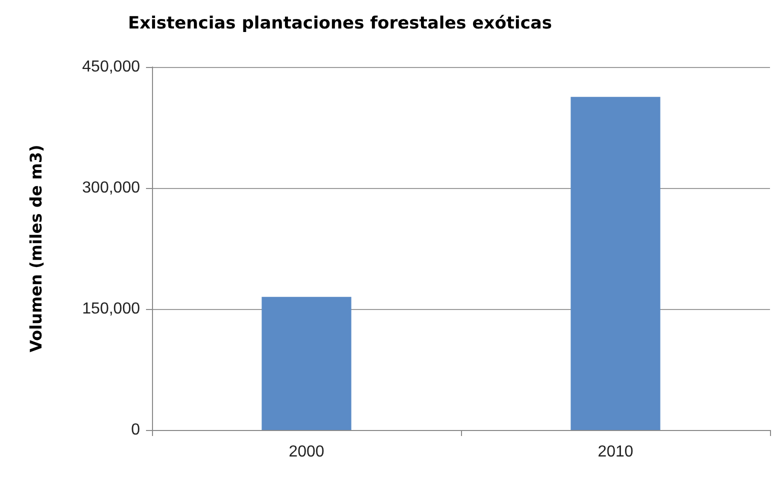 Image resolution: width=773 pixels, height=482 pixels. I want to click on y-axis-title: Volumen (miles de m3), so click(36, 248).